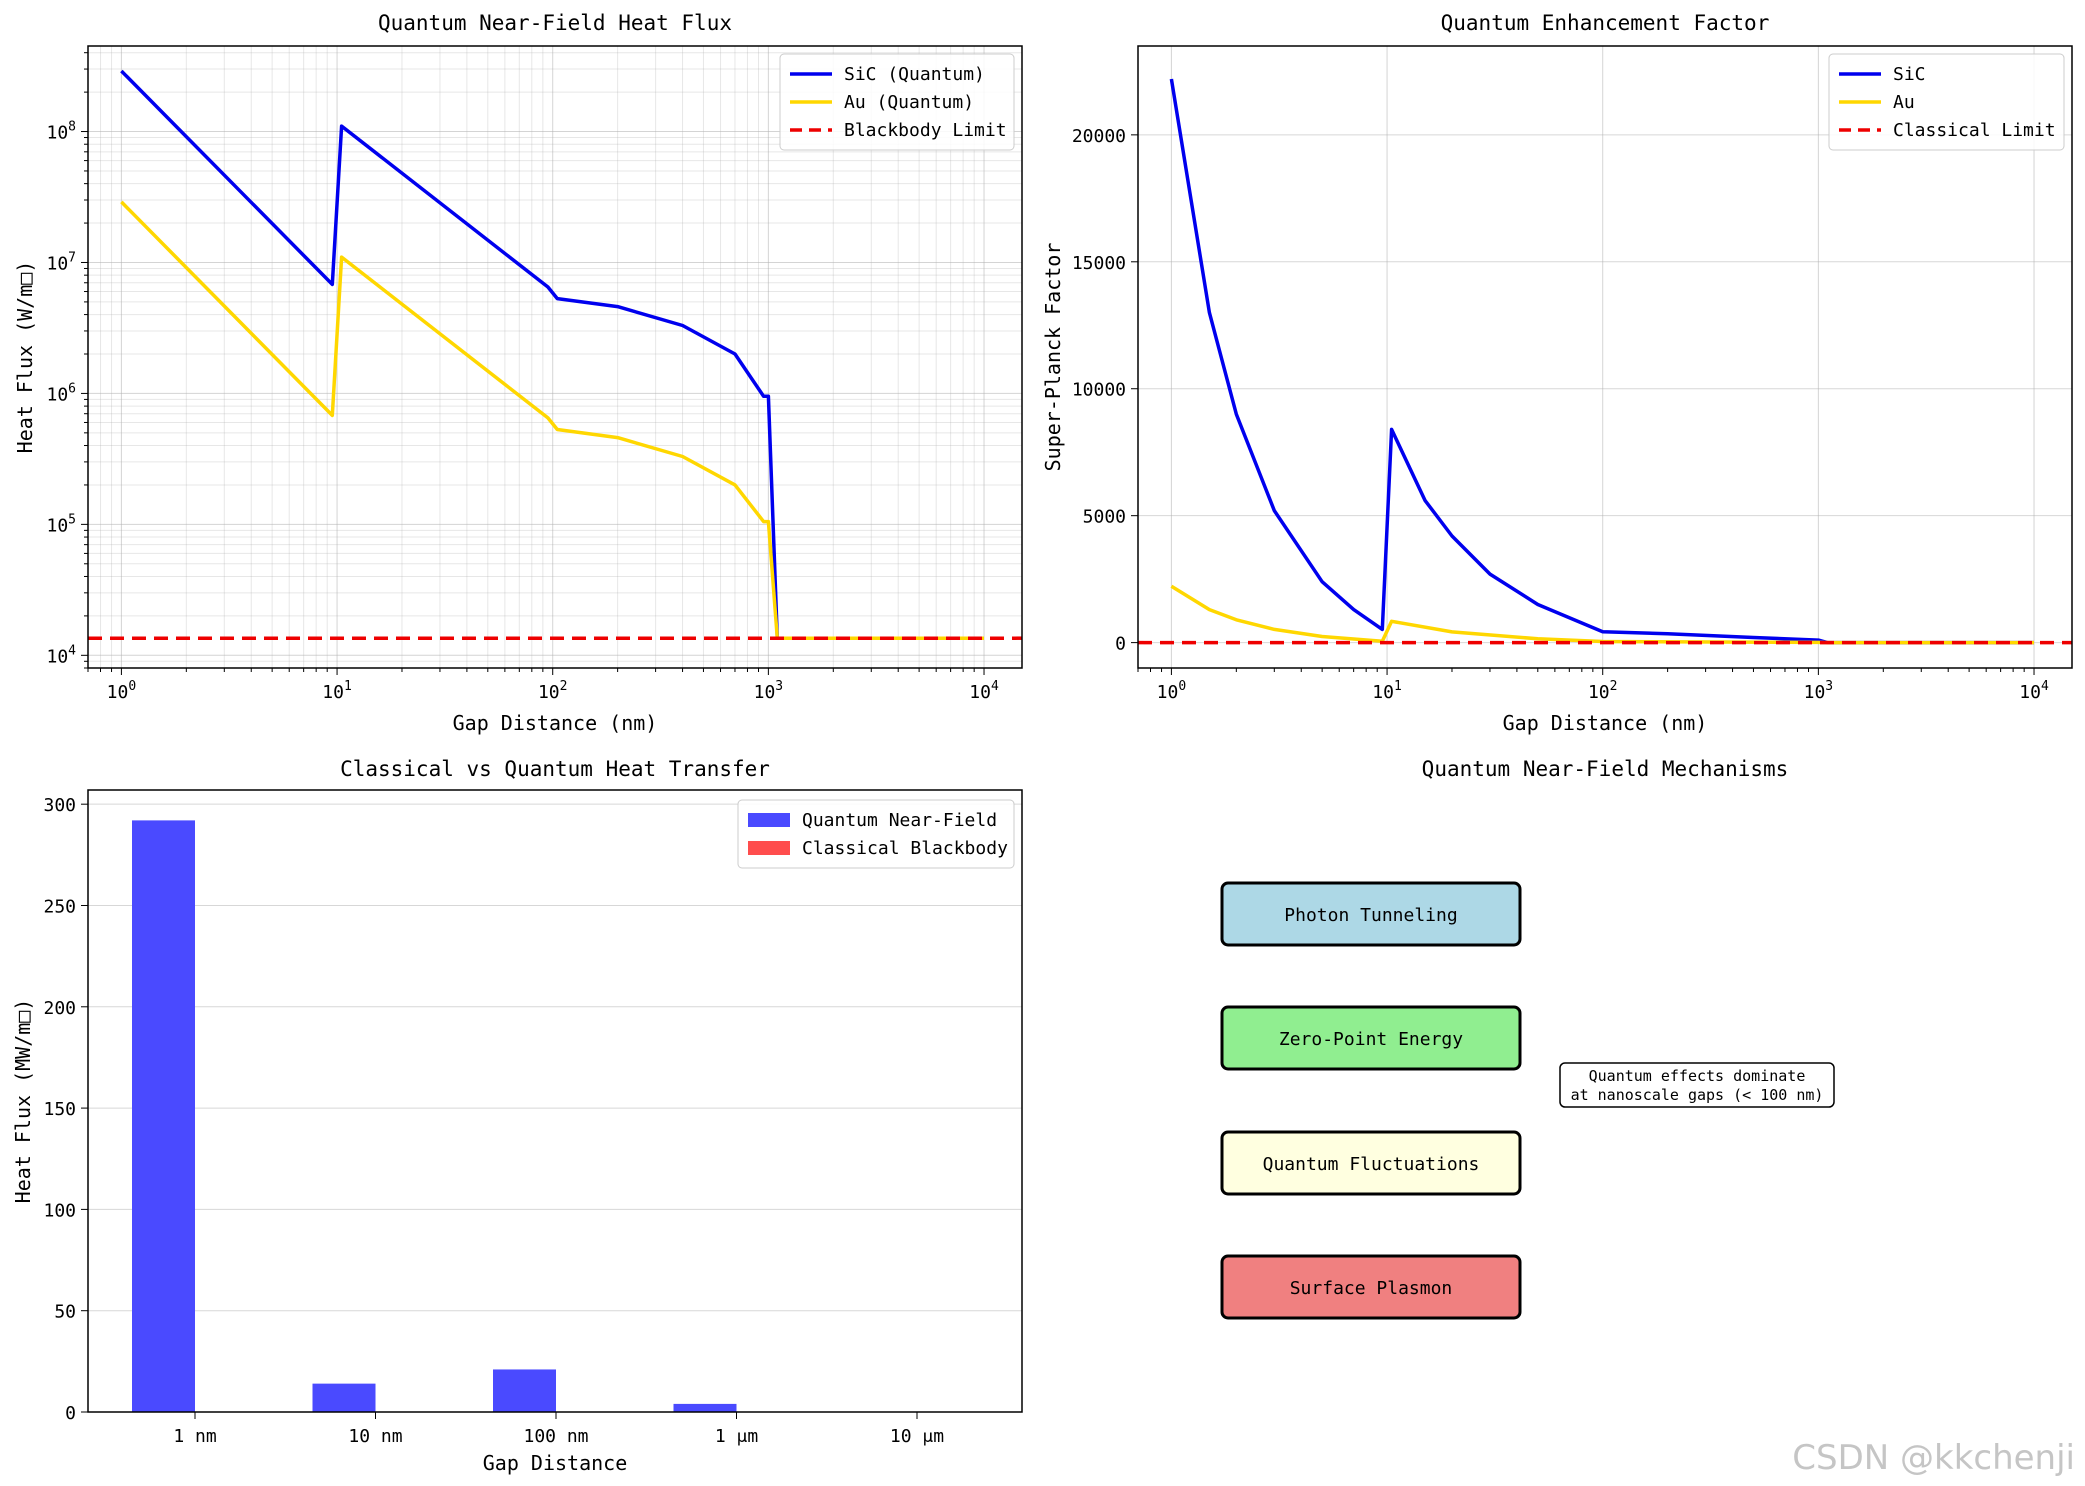 The width and height of the screenshot is (2085, 1486). I want to click on legend-label: Quantum Near-Field, so click(899, 820).